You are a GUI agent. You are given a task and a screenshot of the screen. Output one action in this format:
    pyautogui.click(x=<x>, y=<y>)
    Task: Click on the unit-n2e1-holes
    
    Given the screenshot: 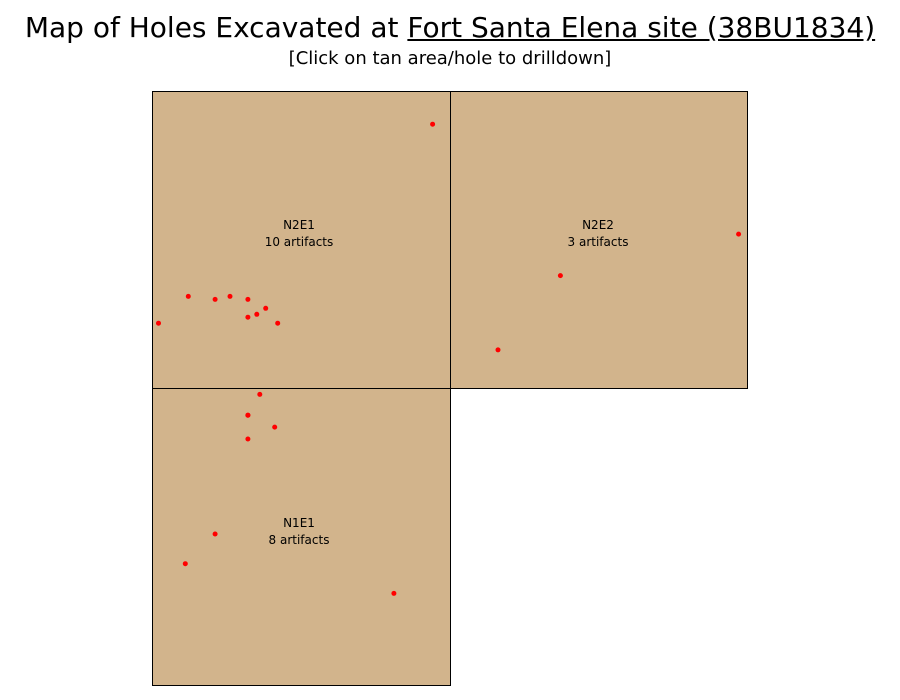 What is the action you would take?
    pyautogui.click(x=296, y=223)
    